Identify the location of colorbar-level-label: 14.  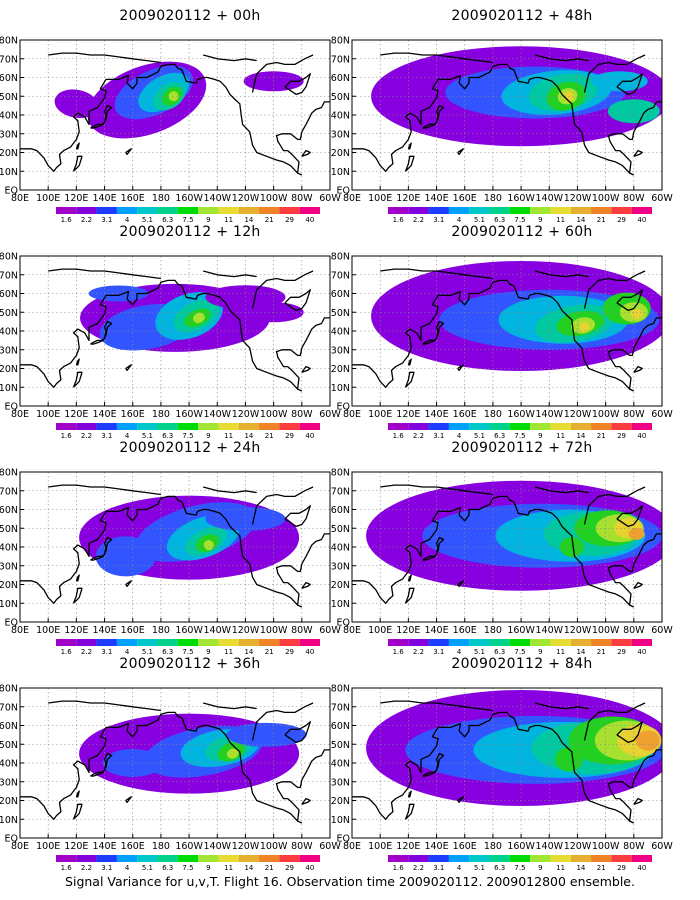
(248, 220).